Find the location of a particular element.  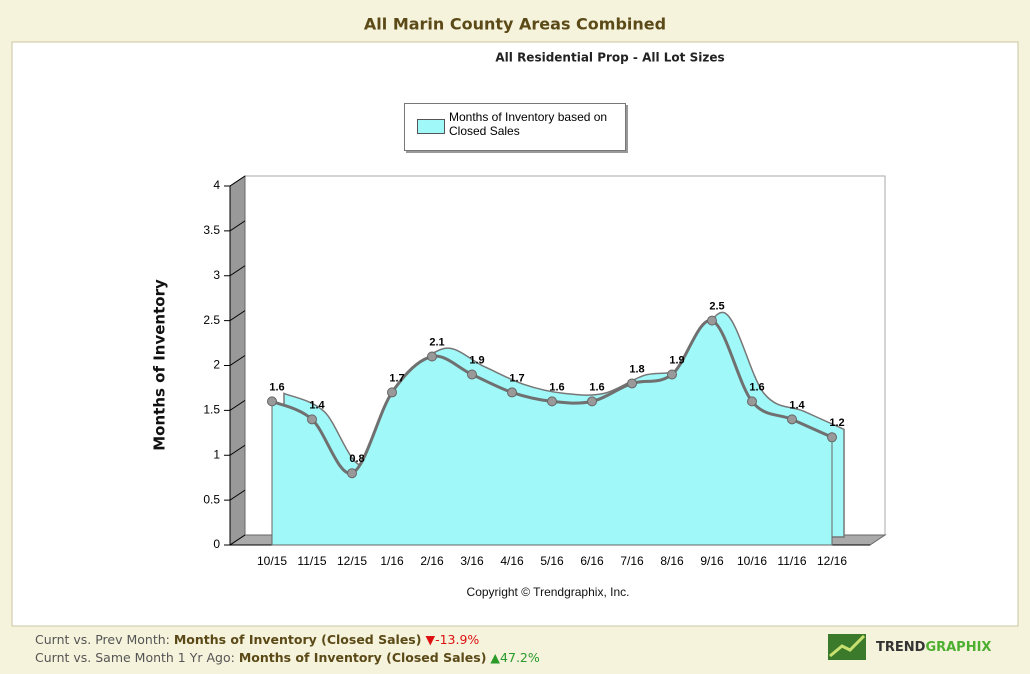

copyright: Copyright © Trendgraphix, Inc. is located at coordinates (548, 592).